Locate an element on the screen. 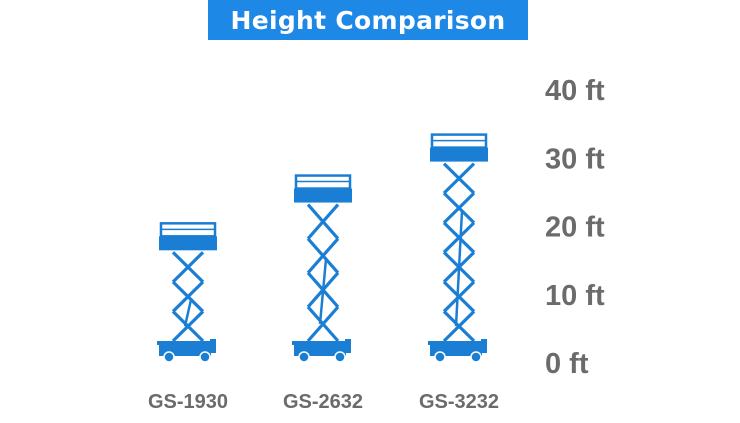  y-tick-label: 0 ft is located at coordinates (567, 364).